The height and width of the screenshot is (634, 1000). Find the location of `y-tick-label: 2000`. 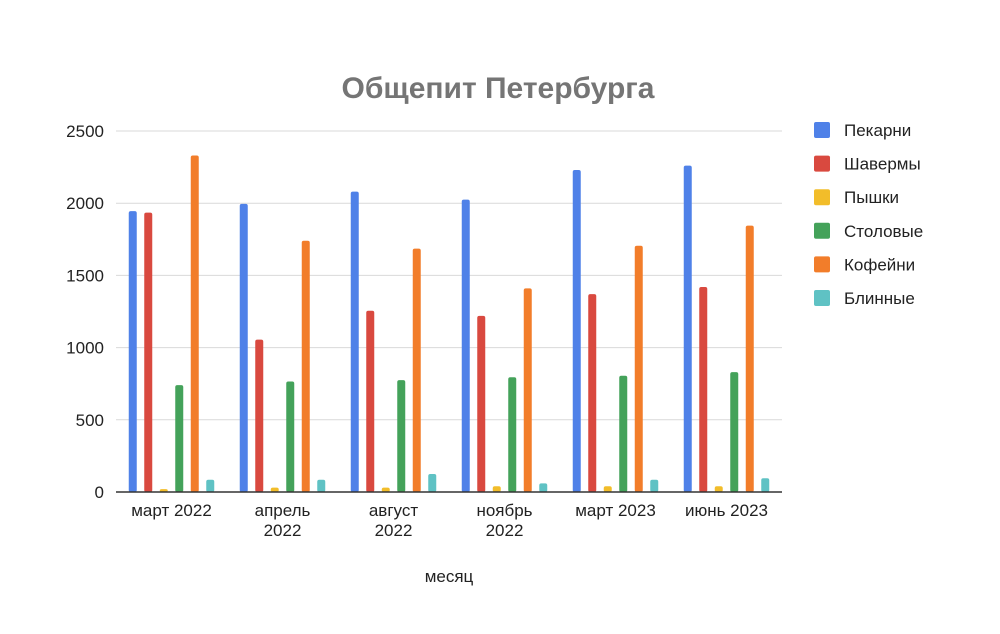

y-tick-label: 2000 is located at coordinates (85, 203).